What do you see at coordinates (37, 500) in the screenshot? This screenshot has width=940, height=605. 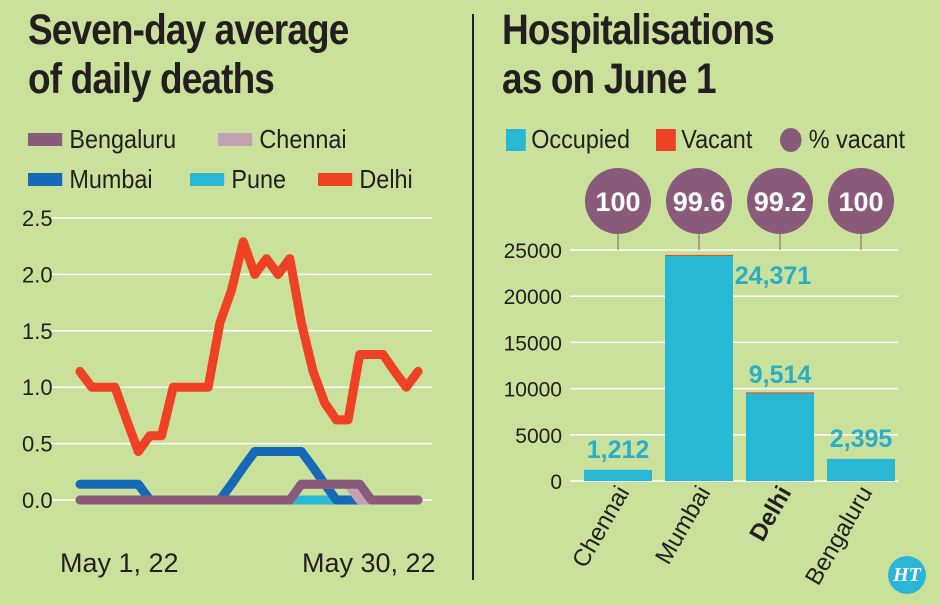 I see `y-tick-label: 0.0` at bounding box center [37, 500].